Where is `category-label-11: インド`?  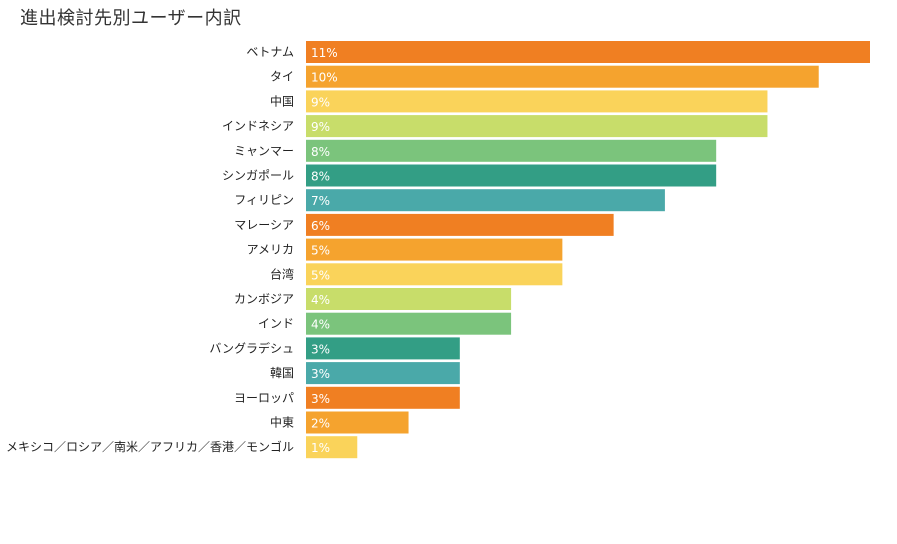
category-label-11: インド is located at coordinates (276, 324).